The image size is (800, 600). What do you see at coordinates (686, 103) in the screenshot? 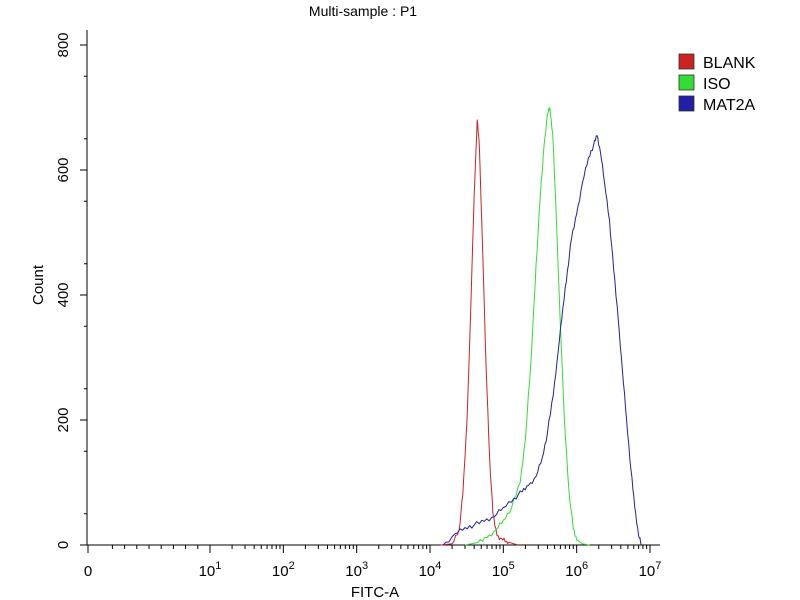
I see `legend-swatch-mat2a` at bounding box center [686, 103].